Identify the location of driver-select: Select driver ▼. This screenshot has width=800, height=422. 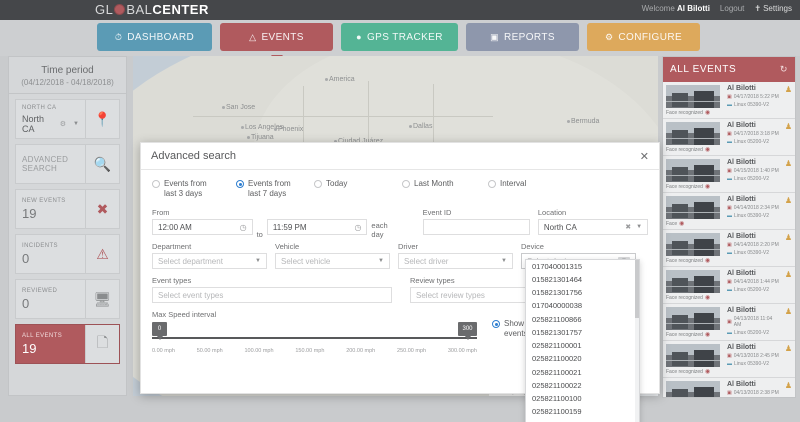
(455, 261).